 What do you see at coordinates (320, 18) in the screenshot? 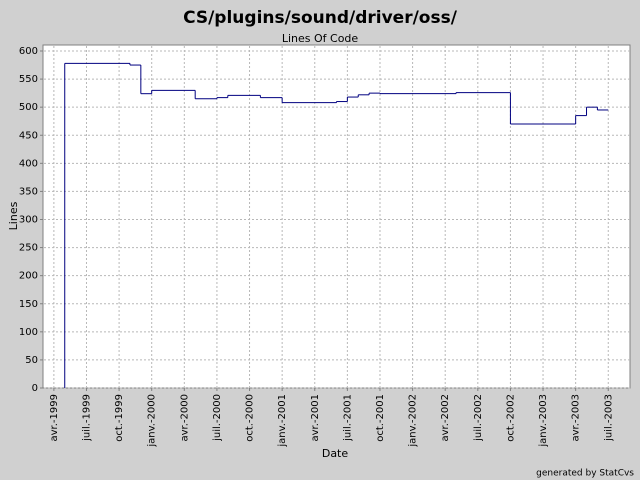
I see `chart-title: CS/plugins/sound/driver/oss/` at bounding box center [320, 18].